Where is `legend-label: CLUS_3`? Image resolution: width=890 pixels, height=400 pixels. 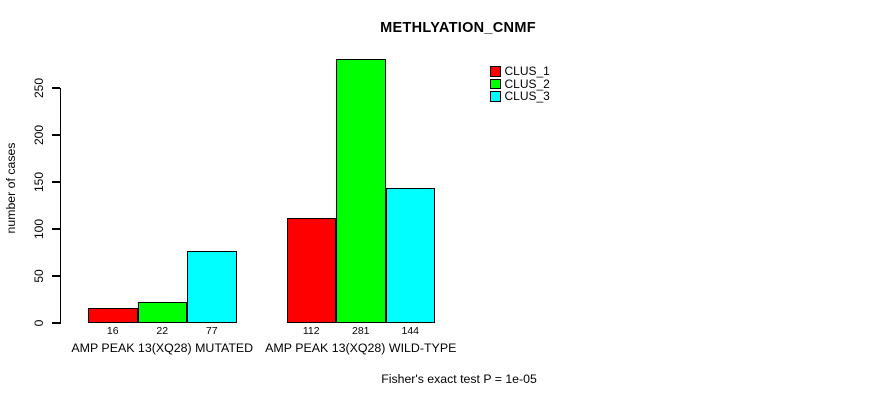 legend-label: CLUS_3 is located at coordinates (527, 96).